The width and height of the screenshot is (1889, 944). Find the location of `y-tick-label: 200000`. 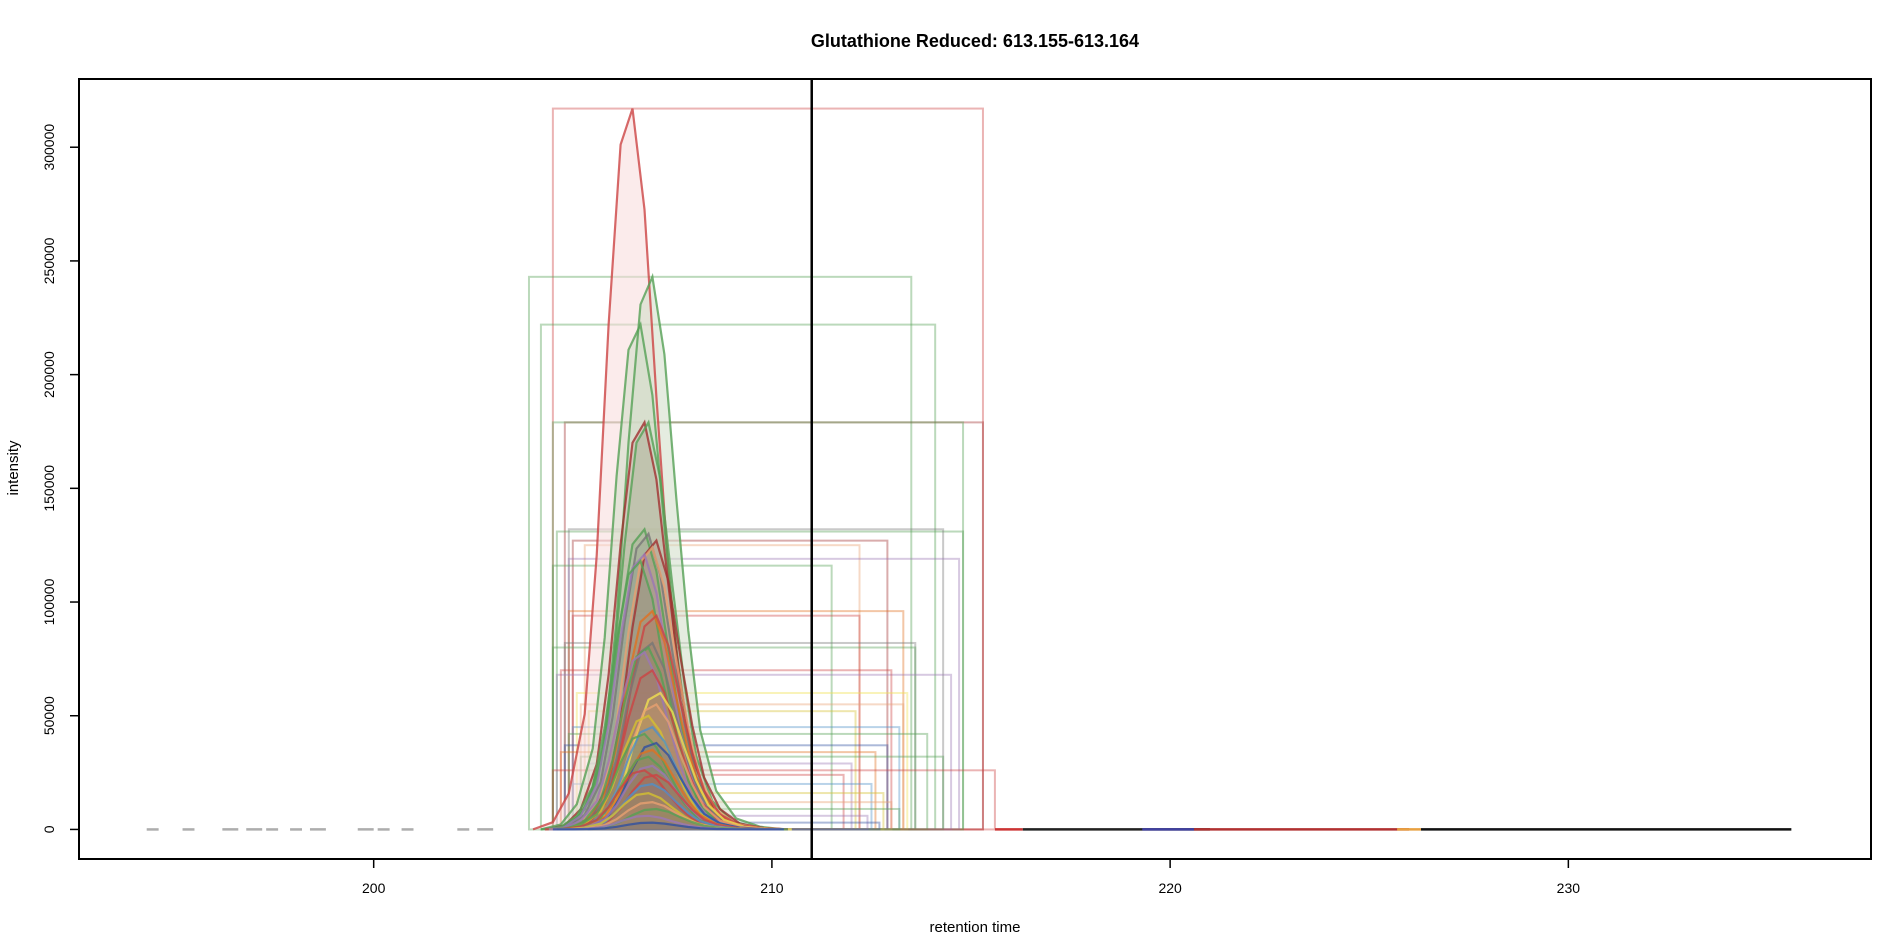

y-tick-label: 200000 is located at coordinates (49, 374).